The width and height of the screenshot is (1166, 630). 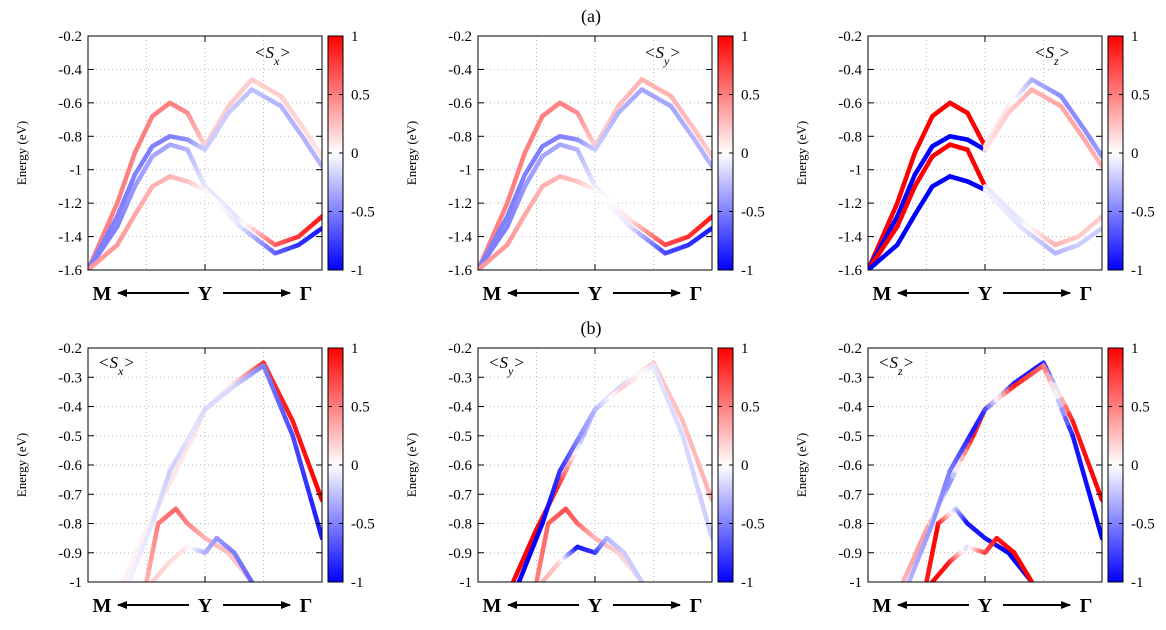 I want to click on band-band3, so click(x=205, y=206).